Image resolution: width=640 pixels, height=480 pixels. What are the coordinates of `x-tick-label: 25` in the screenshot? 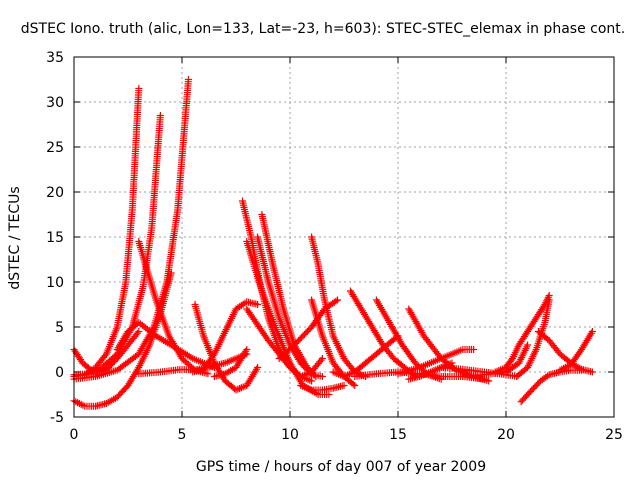 It's located at (614, 435).